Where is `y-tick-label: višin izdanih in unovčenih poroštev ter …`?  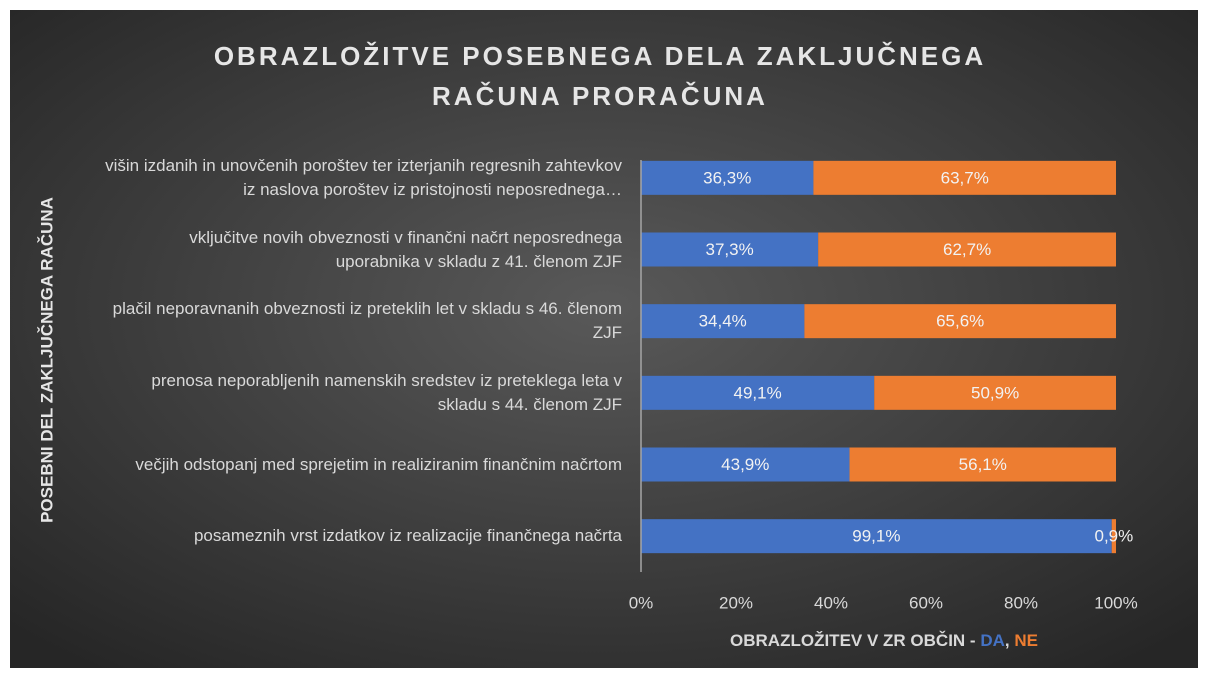 y-tick-label: višin izdanih in unovčenih poroštev ter … is located at coordinates (363, 177).